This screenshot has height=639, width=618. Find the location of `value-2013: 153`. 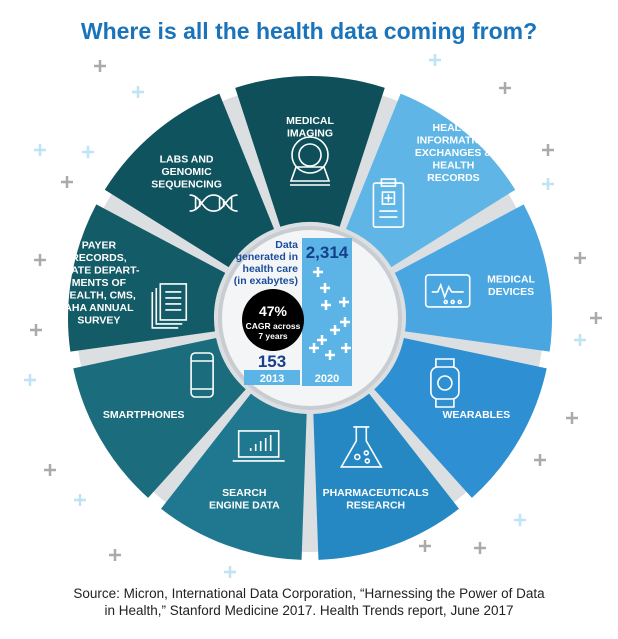

value-2013: 153 is located at coordinates (272, 361).